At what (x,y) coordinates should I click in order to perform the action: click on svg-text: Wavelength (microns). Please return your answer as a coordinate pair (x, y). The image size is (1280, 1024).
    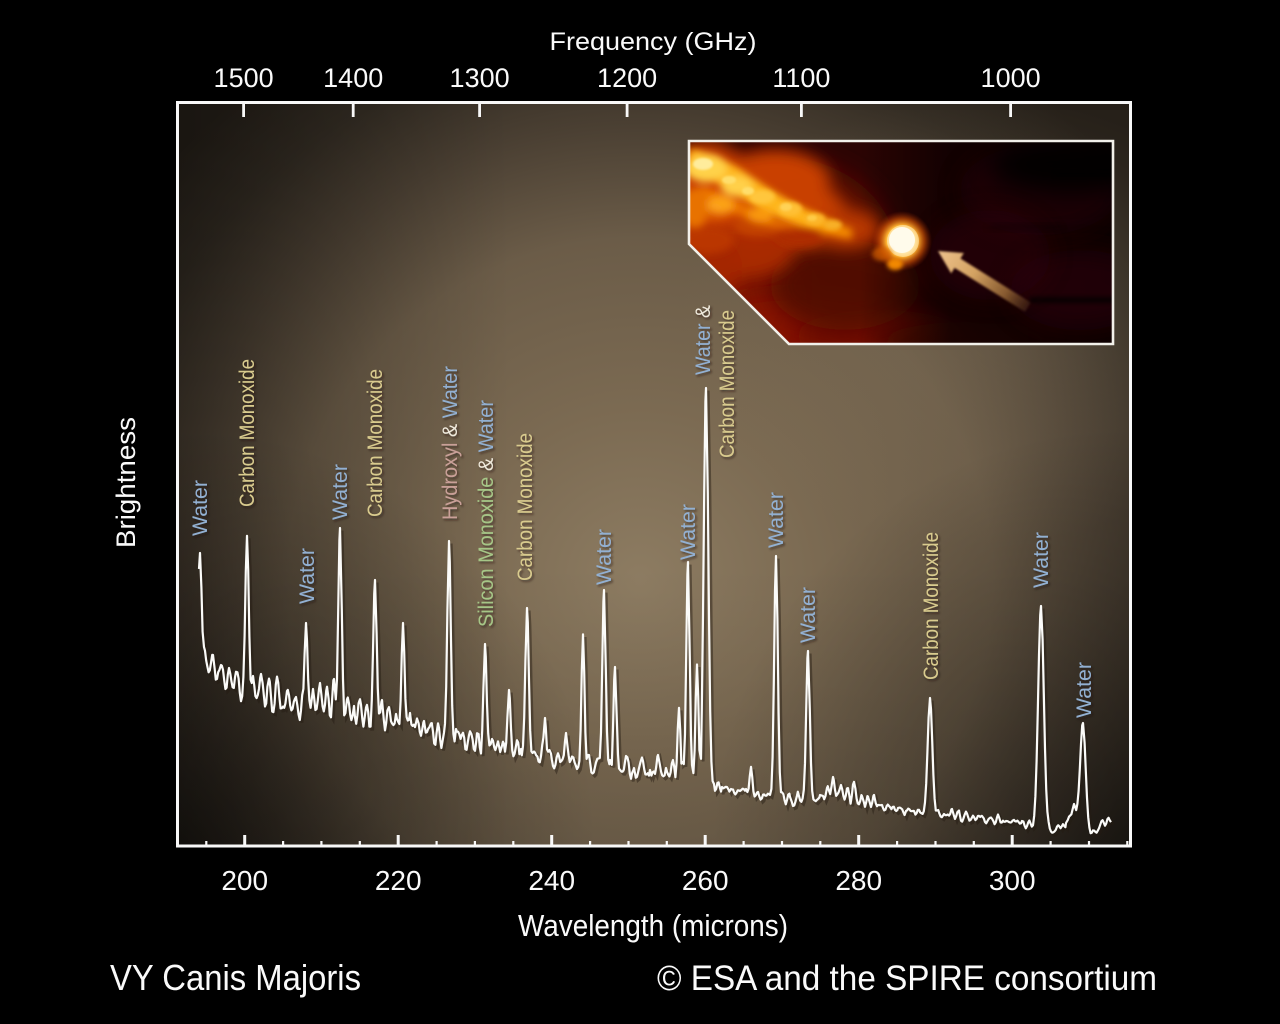
    Looking at the image, I should click on (653, 925).